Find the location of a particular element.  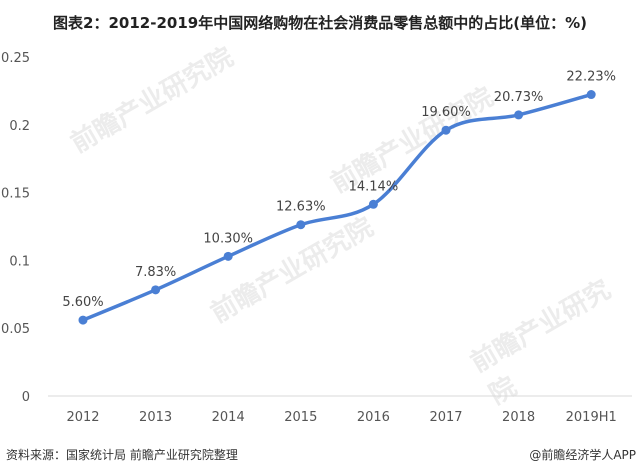

data-label: 7.83% is located at coordinates (155, 272).